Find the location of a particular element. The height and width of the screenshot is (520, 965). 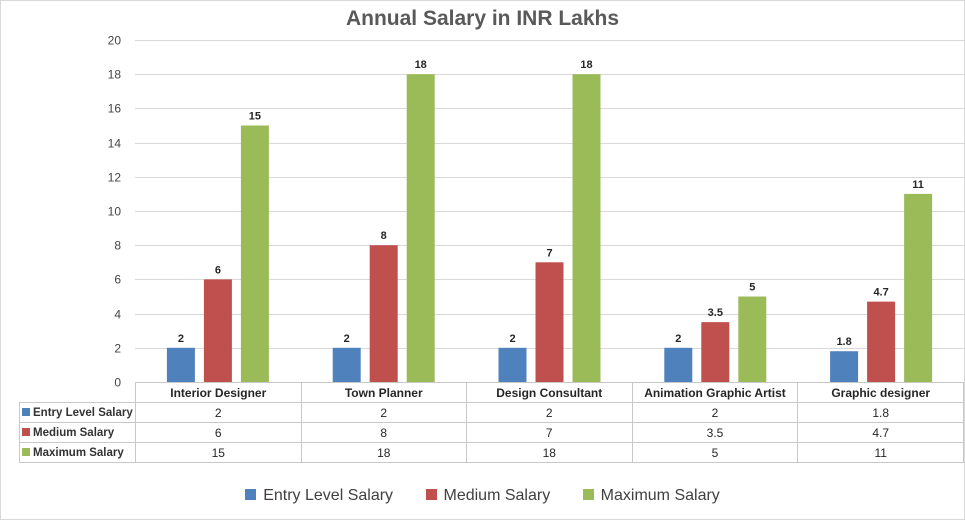

category-label: Design Consultant is located at coordinates (549, 392).